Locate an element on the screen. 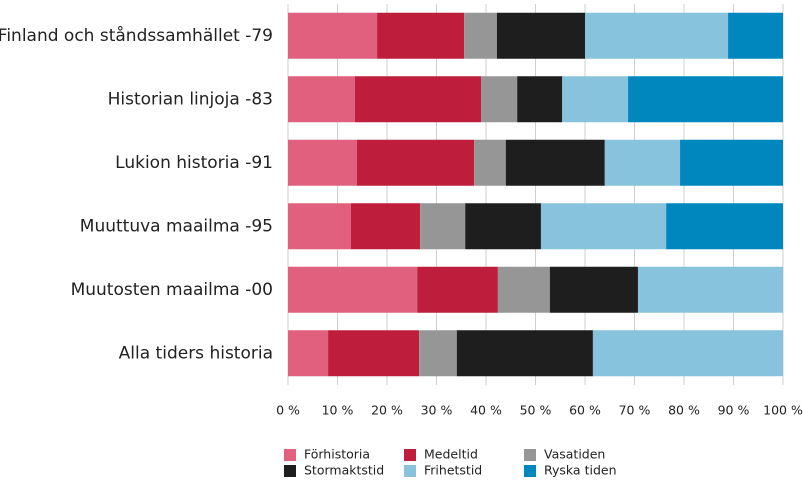 The width and height of the screenshot is (803, 480). legend-label: Stormaktstid is located at coordinates (344, 470).